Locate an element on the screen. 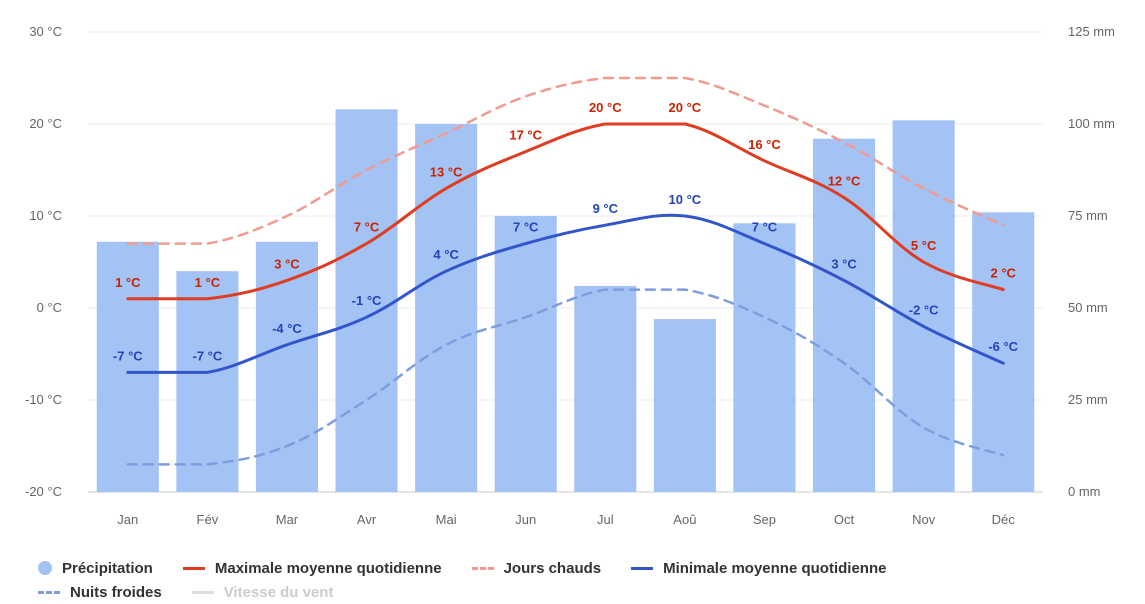 This screenshot has height=604, width=1145. left-tick-label: 0 °C is located at coordinates (49, 307).